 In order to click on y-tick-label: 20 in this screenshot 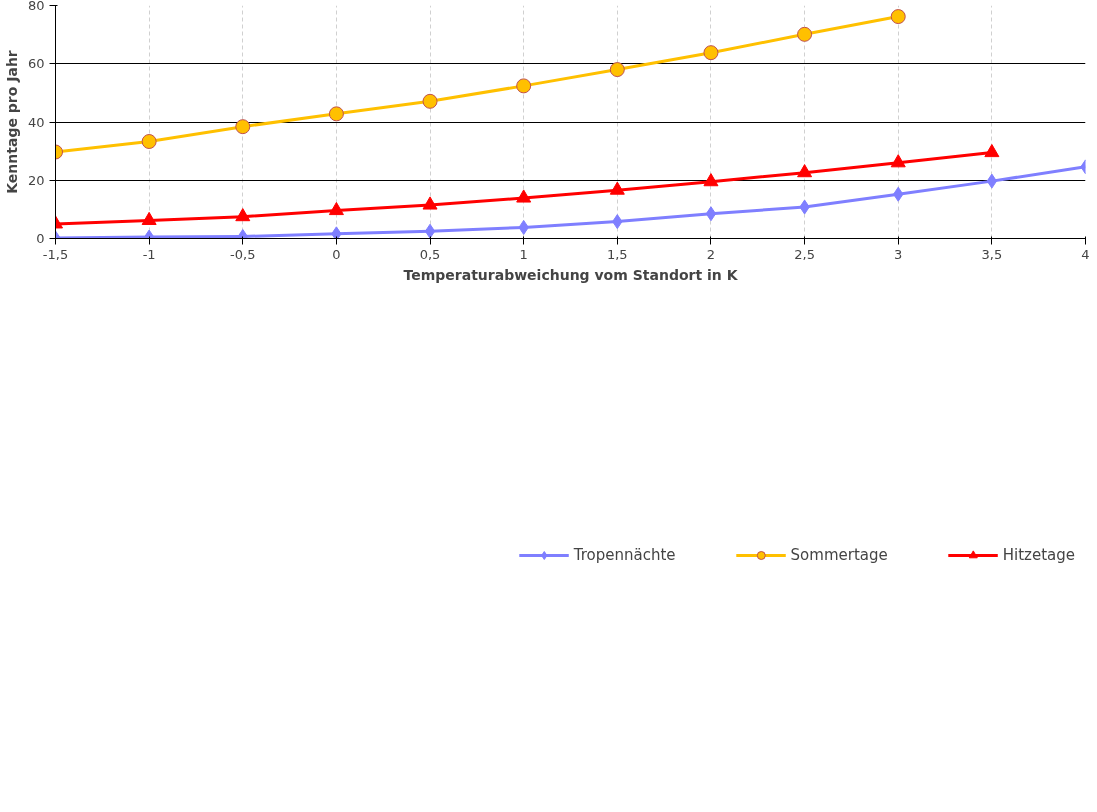, I will do `click(36, 180)`.